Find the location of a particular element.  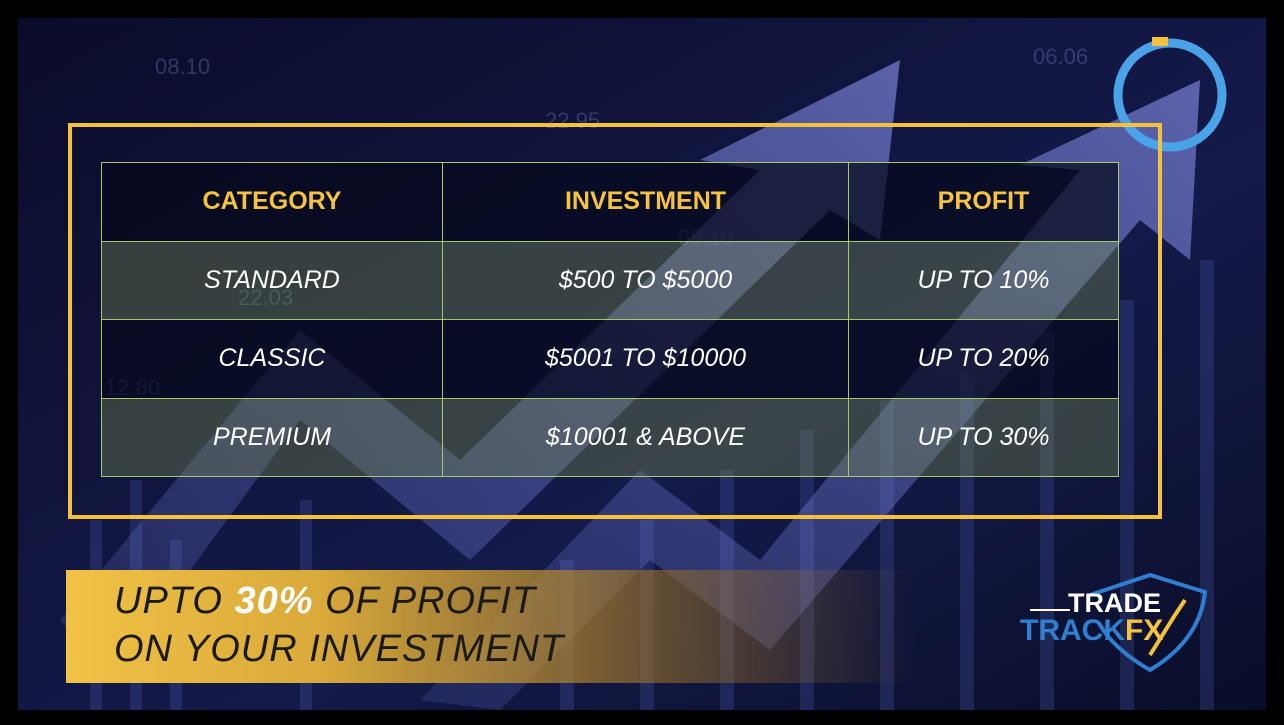

shield is located at coordinates (1148, 622).